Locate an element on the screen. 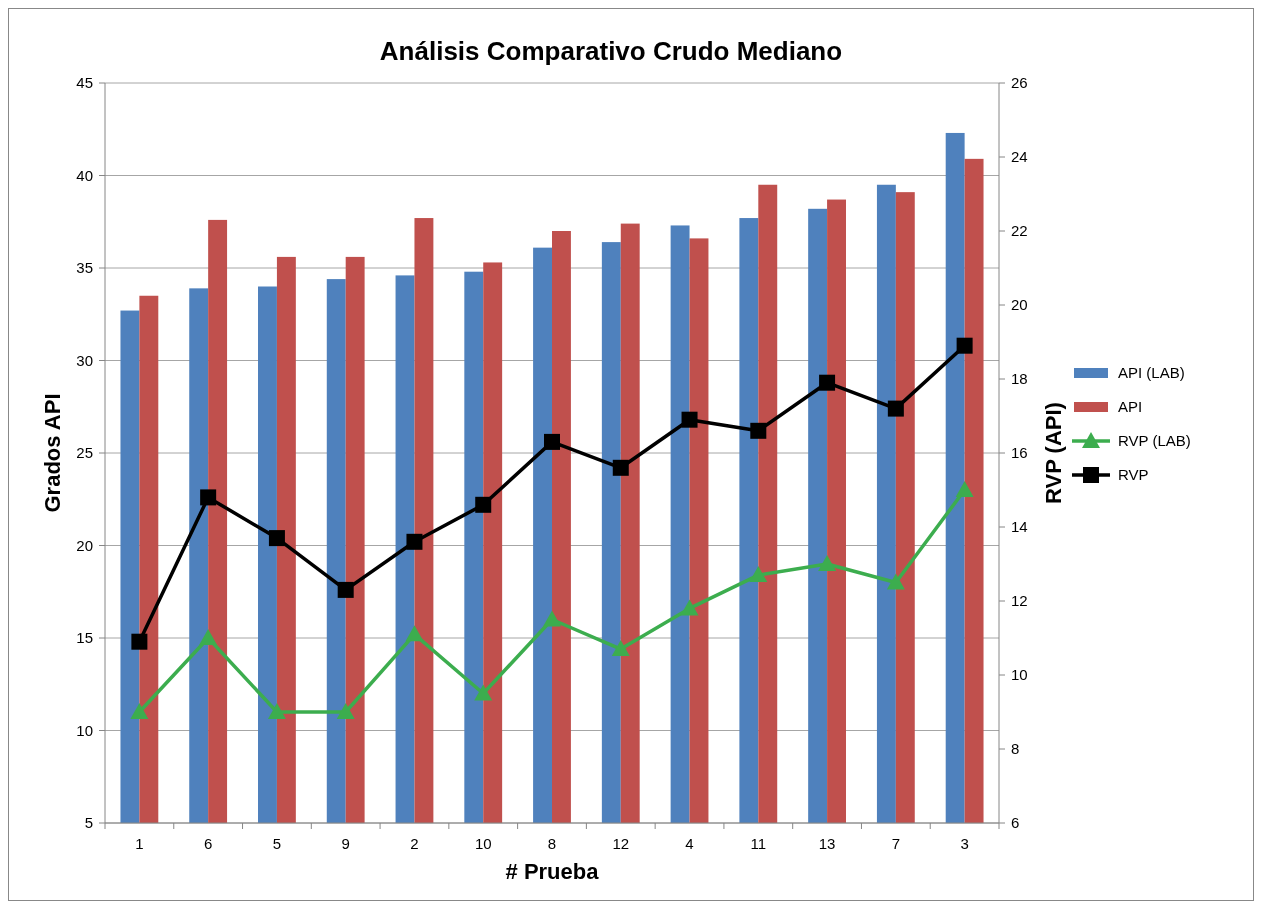 This screenshot has width=1262, height=909. legend-label: RVP is located at coordinates (1133, 475).